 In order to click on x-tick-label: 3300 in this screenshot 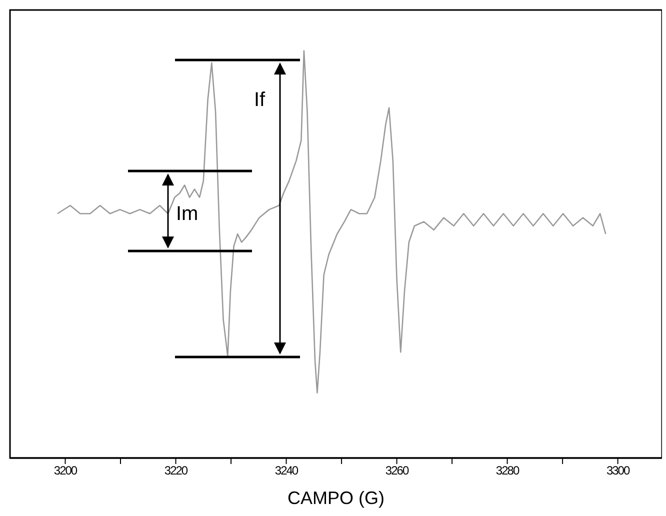, I will do `click(618, 471)`.